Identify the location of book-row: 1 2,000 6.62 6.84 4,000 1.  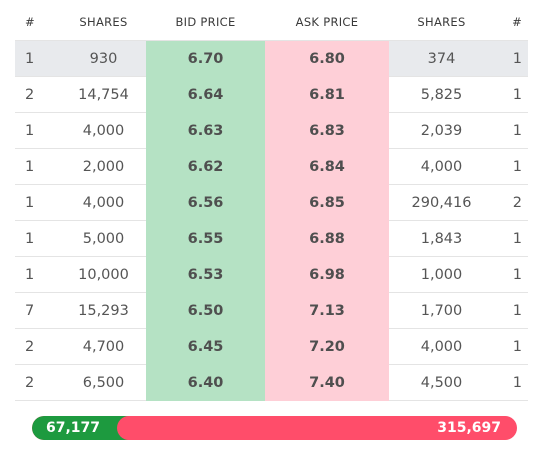
(271, 166).